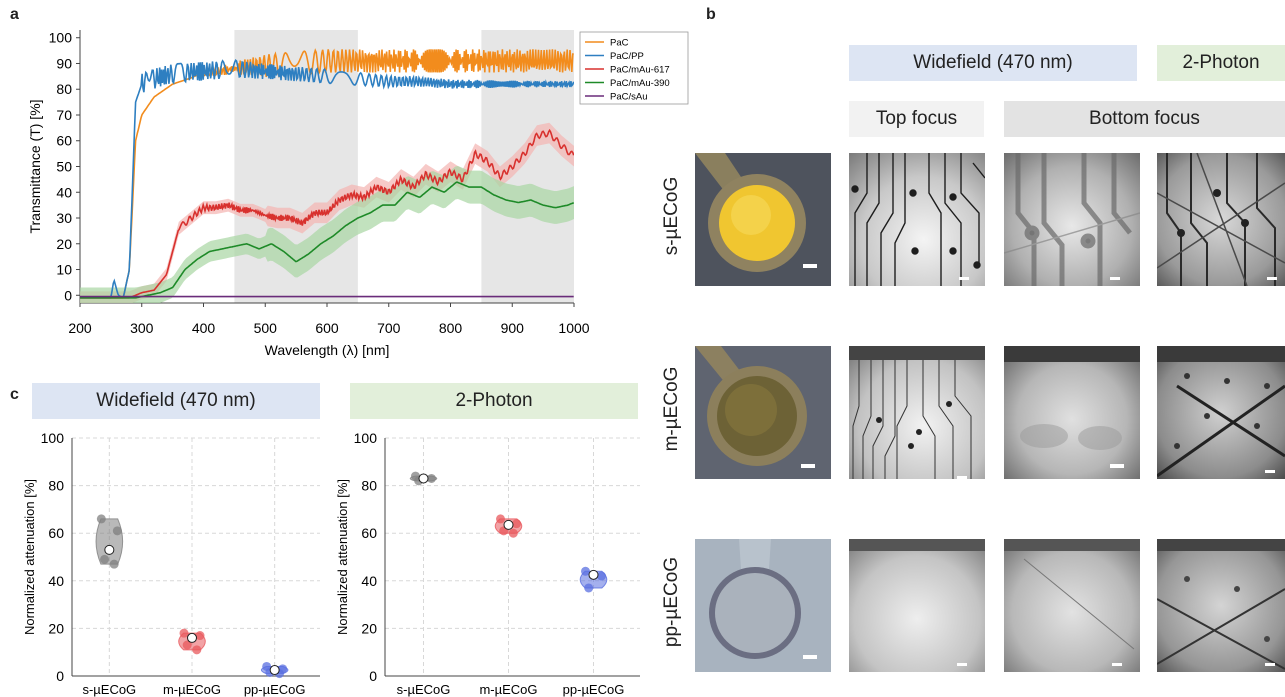 Image resolution: width=1285 pixels, height=697 pixels. What do you see at coordinates (266, 328) in the screenshot?
I see `x-tick-label: 500` at bounding box center [266, 328].